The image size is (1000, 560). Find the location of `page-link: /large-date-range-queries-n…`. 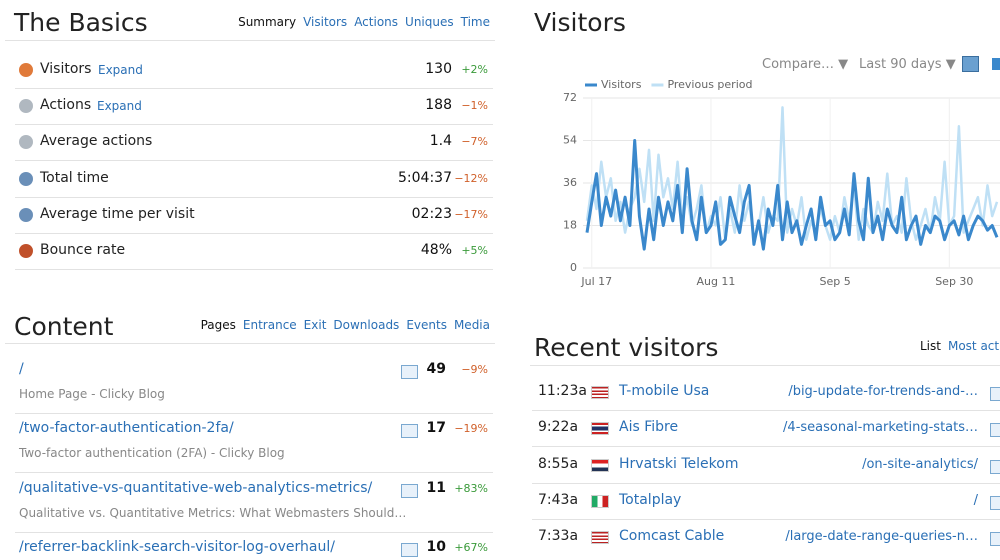

page-link: /large-date-range-queries-n… is located at coordinates (881, 537).